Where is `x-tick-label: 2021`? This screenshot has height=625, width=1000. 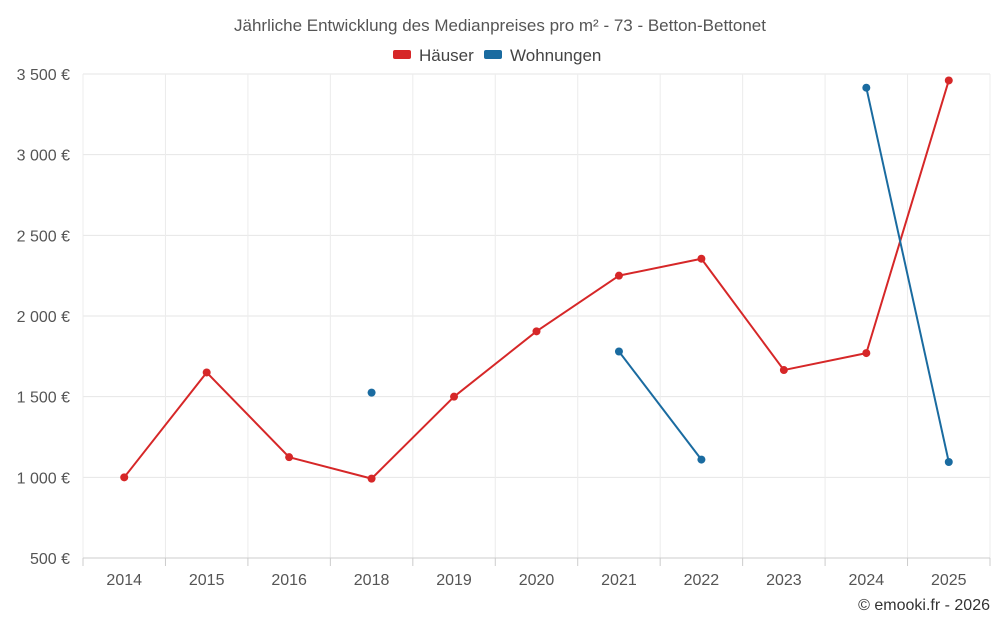
x-tick-label: 2021 is located at coordinates (619, 580).